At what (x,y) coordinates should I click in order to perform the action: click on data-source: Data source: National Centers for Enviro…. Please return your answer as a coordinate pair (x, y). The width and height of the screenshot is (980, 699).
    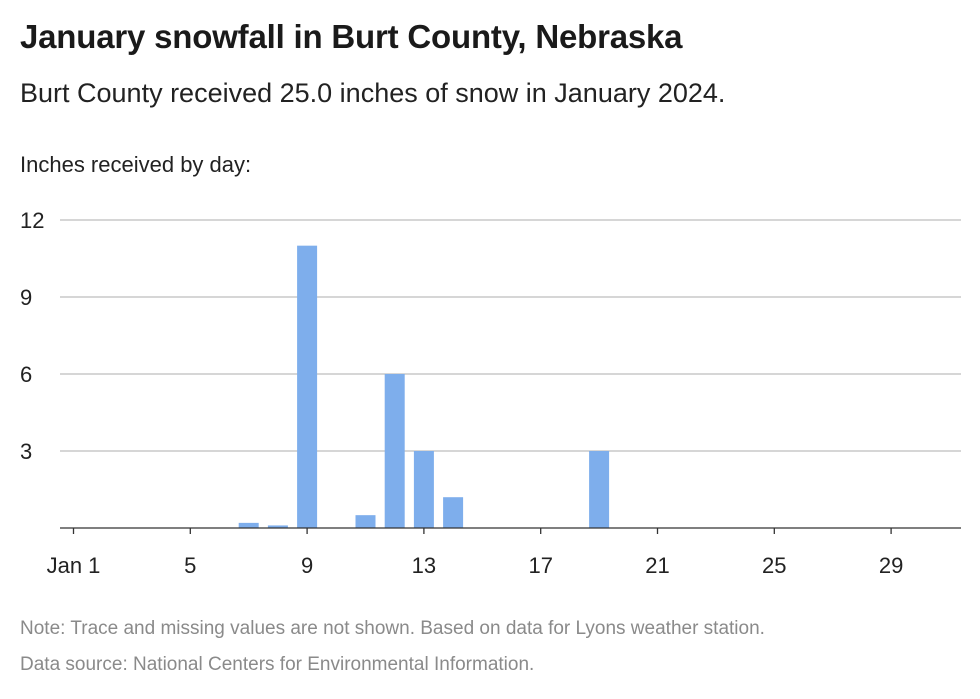
    Looking at the image, I should click on (277, 664).